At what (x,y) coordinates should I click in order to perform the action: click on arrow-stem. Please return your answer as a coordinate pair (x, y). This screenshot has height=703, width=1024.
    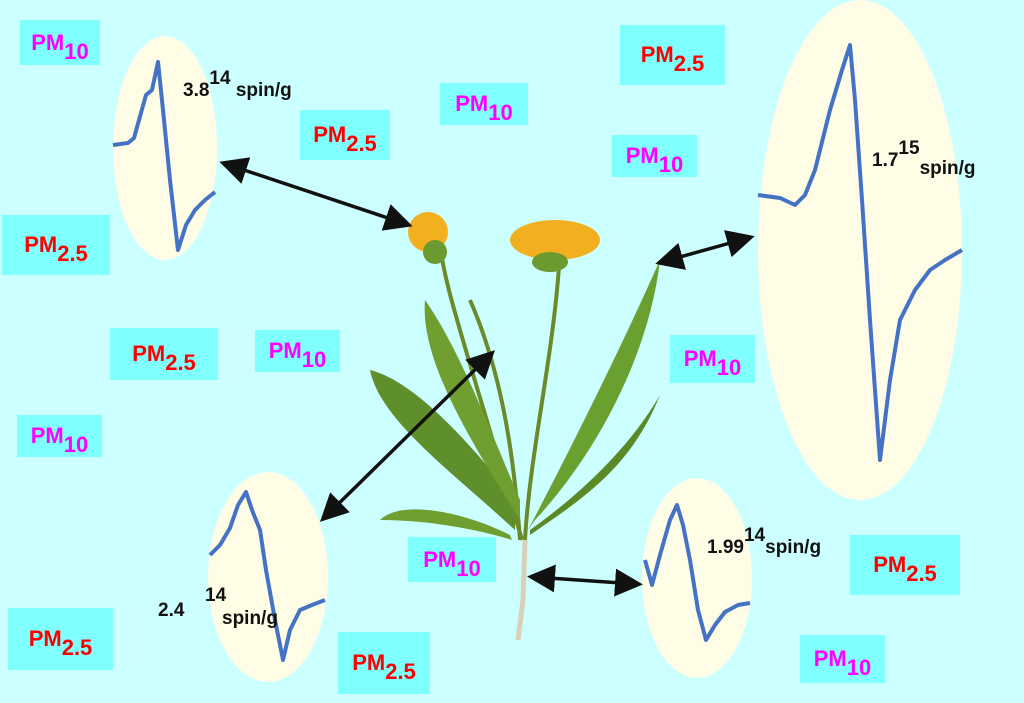
    Looking at the image, I should click on (407, 436).